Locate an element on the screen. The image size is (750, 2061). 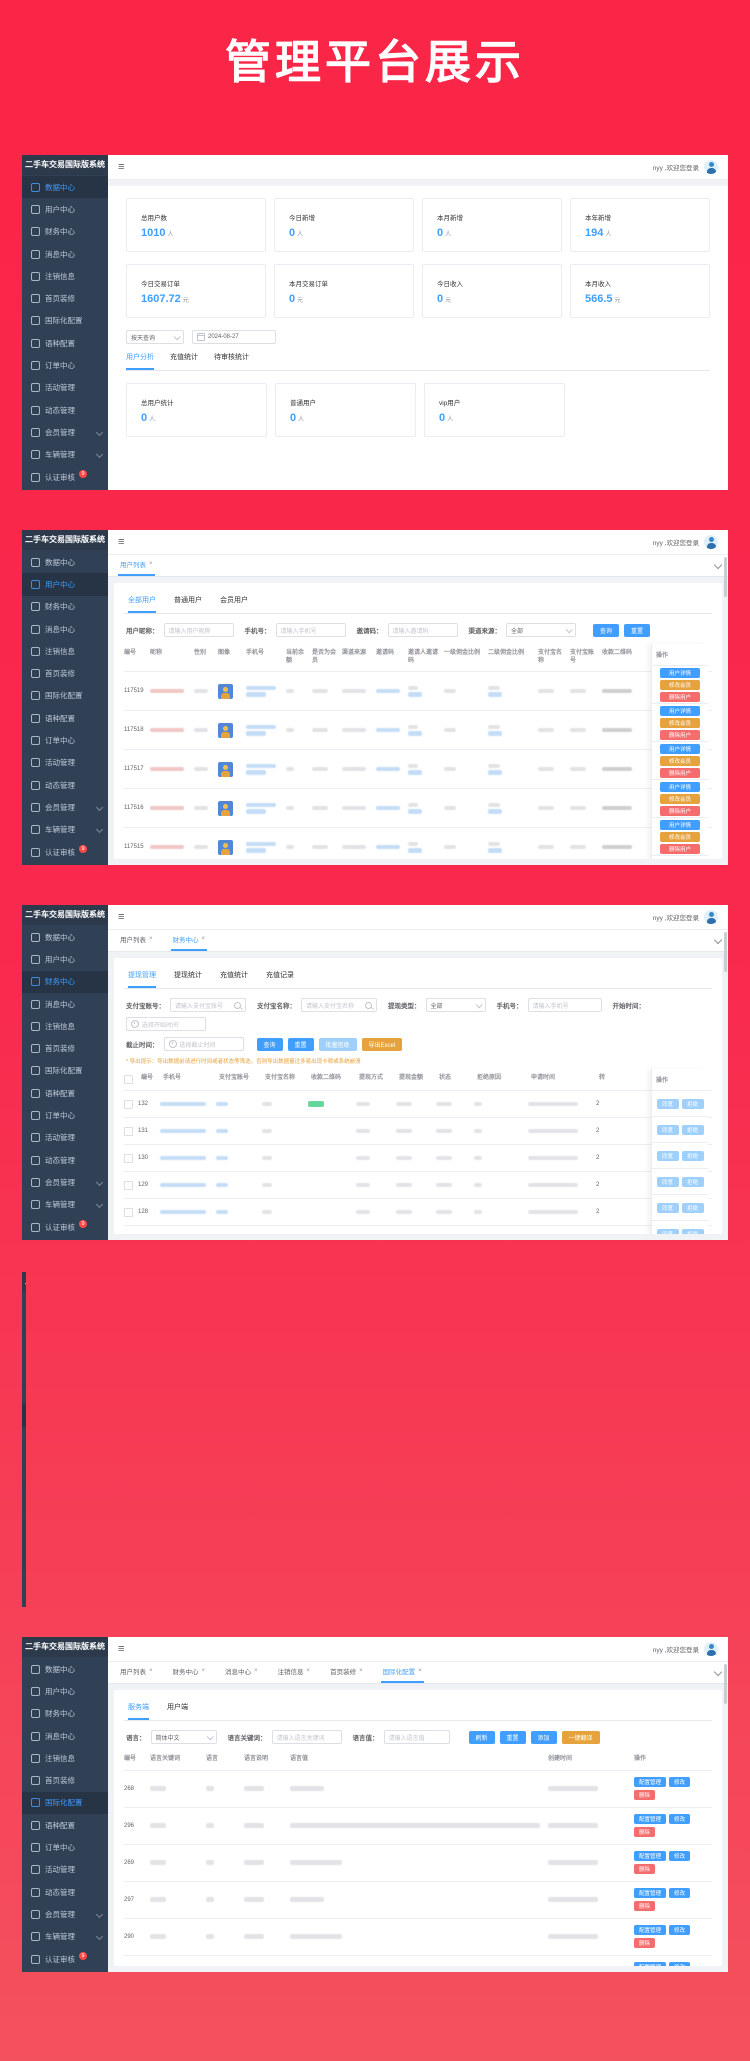
user-type-tab: 会员用户 is located at coordinates (234, 600).